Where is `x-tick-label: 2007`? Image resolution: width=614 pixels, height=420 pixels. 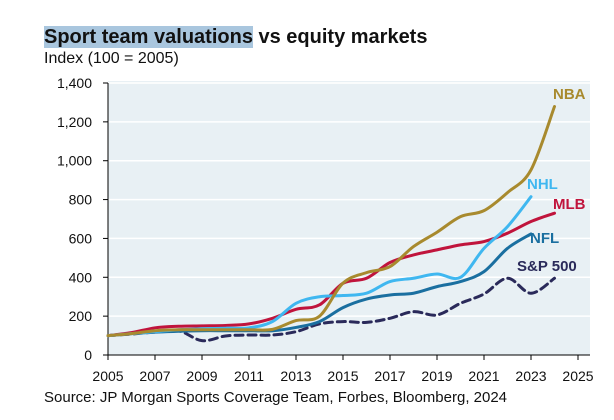 x-tick-label: 2007 is located at coordinates (154, 376).